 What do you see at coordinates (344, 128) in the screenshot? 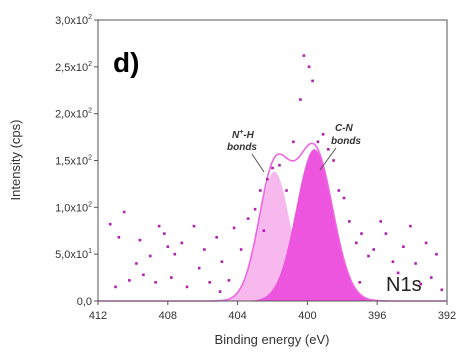
I see `cn-bonds-label-1: C-N` at bounding box center [344, 128].